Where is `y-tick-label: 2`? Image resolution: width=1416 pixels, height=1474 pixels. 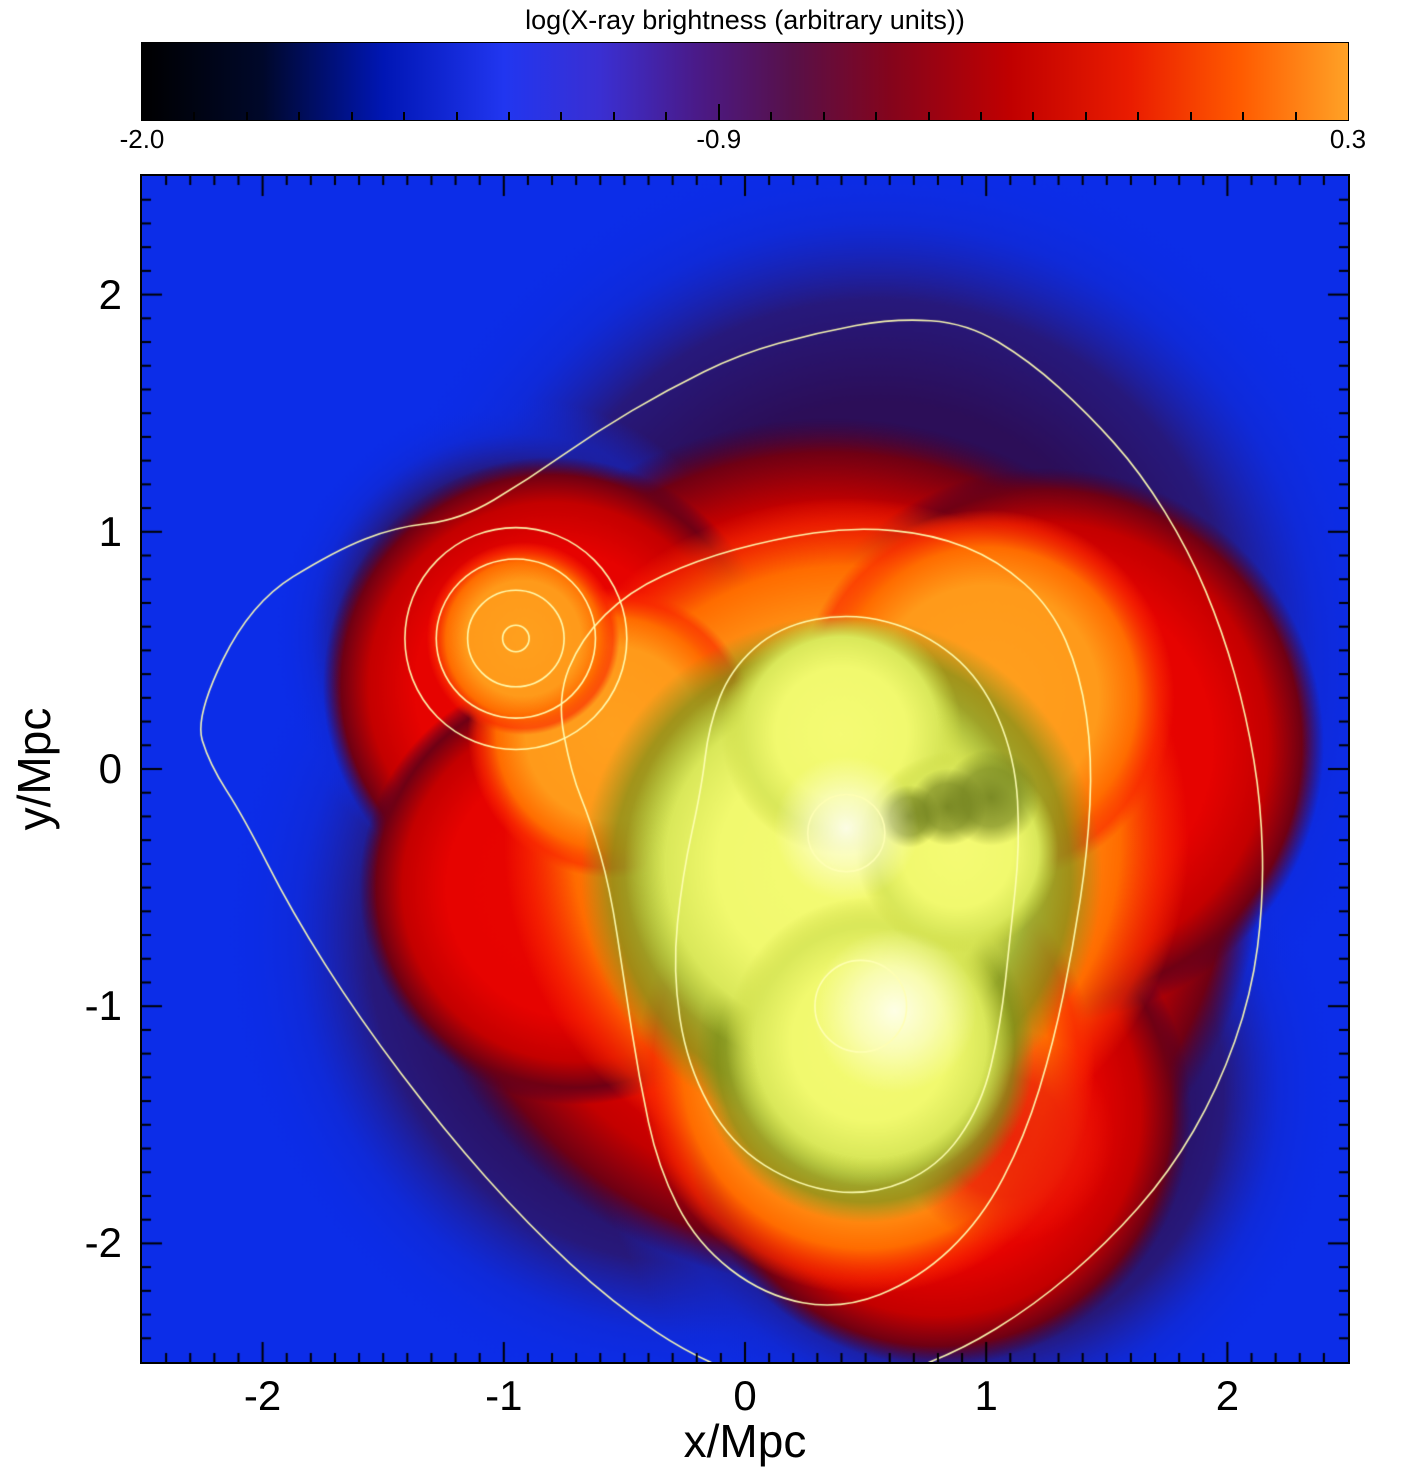
y-tick-label: 2 is located at coordinates (110, 294).